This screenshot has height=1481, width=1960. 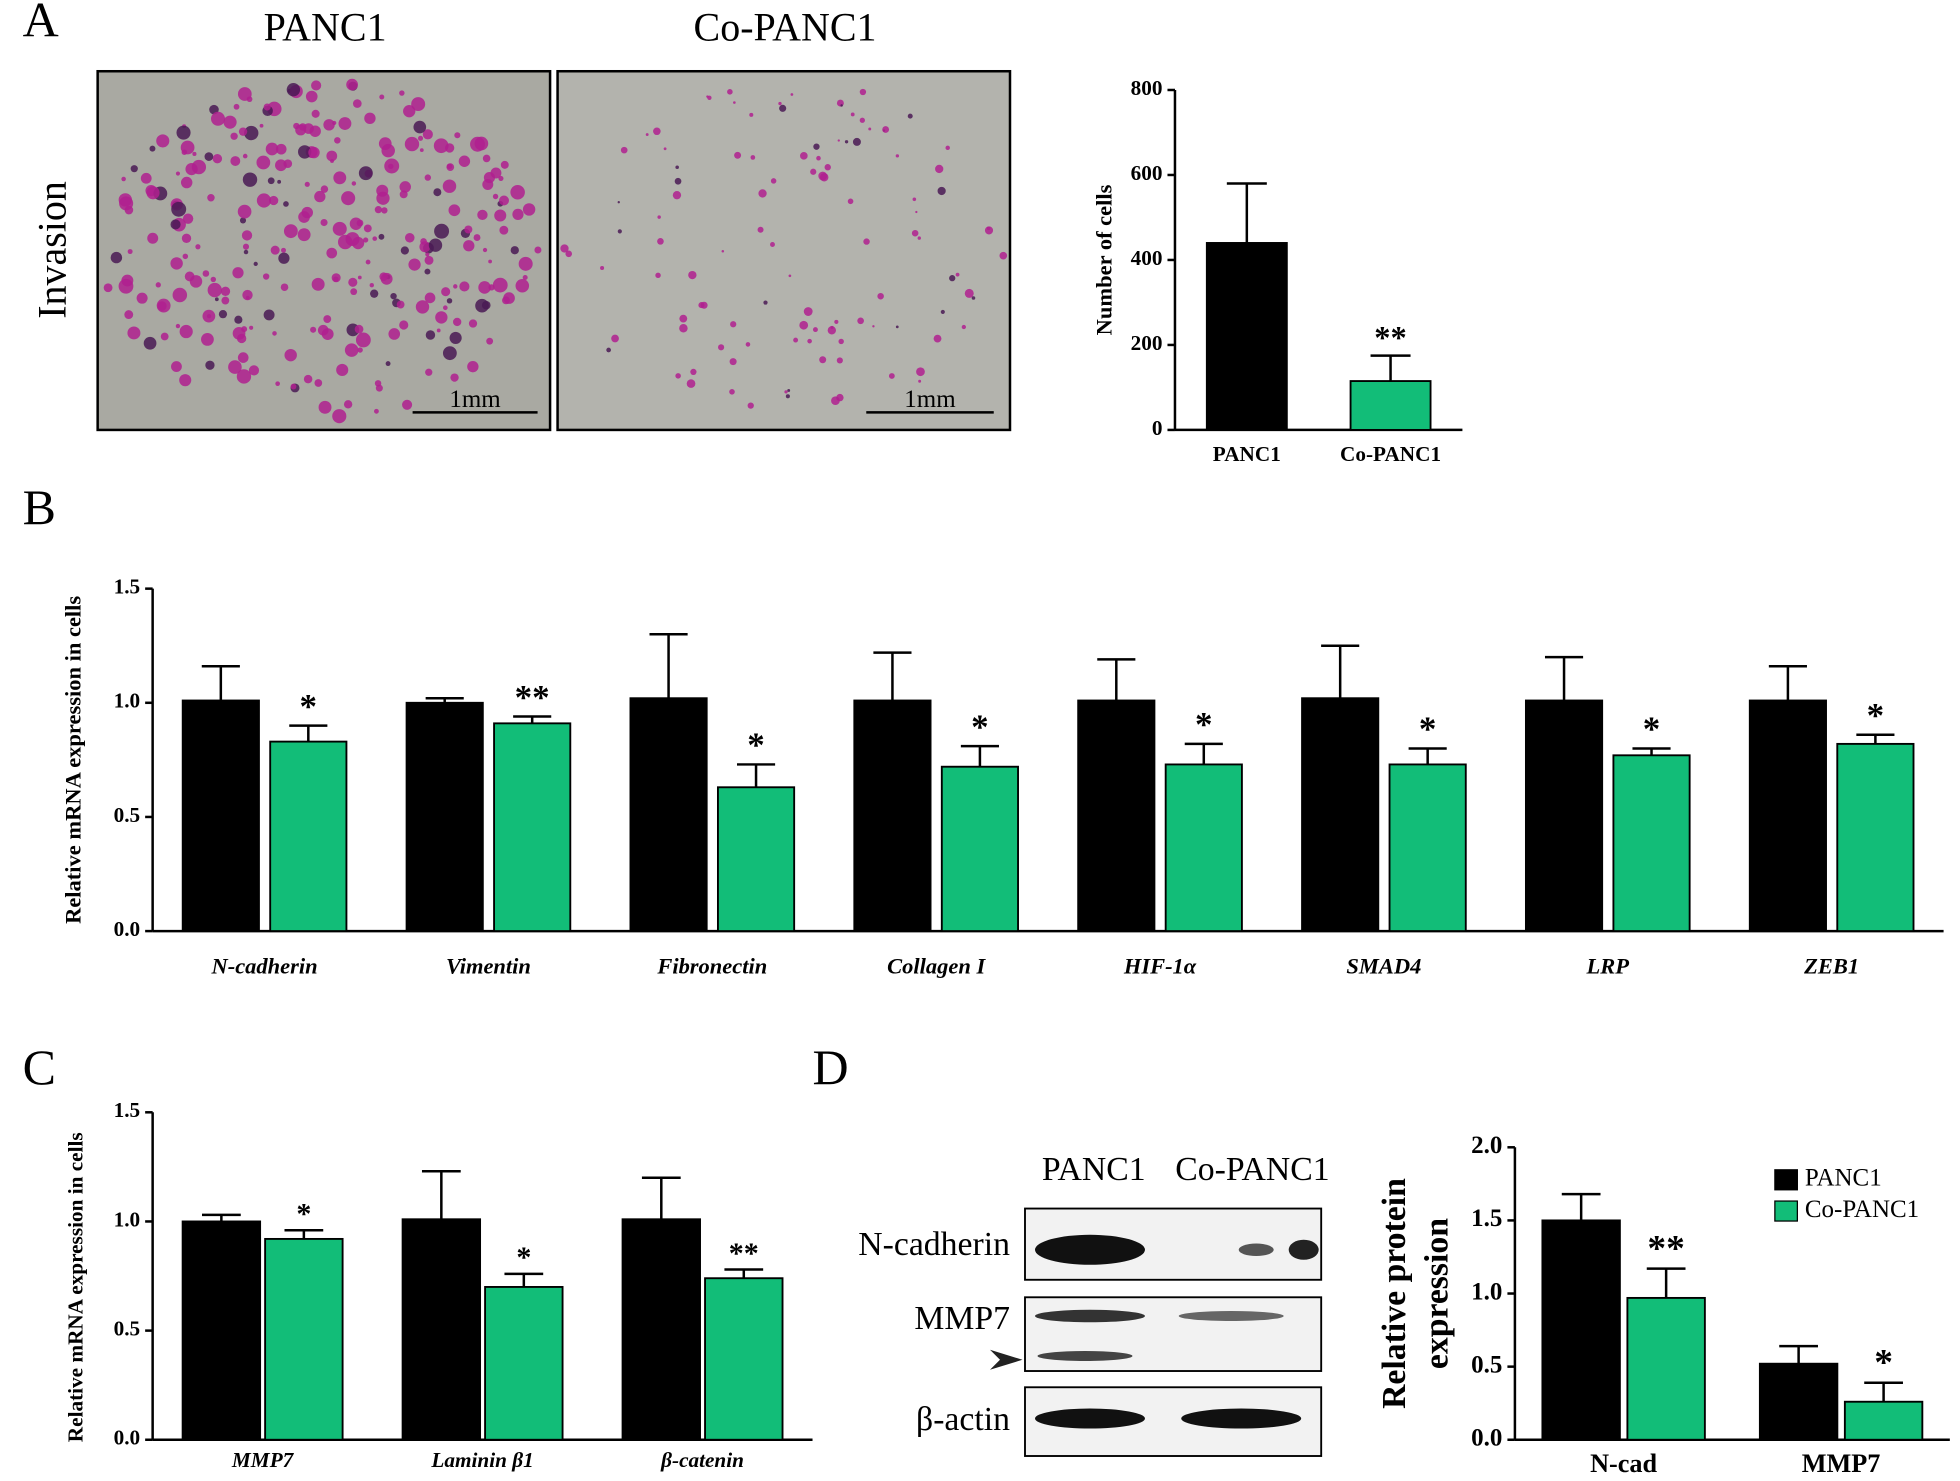 What do you see at coordinates (41, 23) in the screenshot?
I see `panel-label: A` at bounding box center [41, 23].